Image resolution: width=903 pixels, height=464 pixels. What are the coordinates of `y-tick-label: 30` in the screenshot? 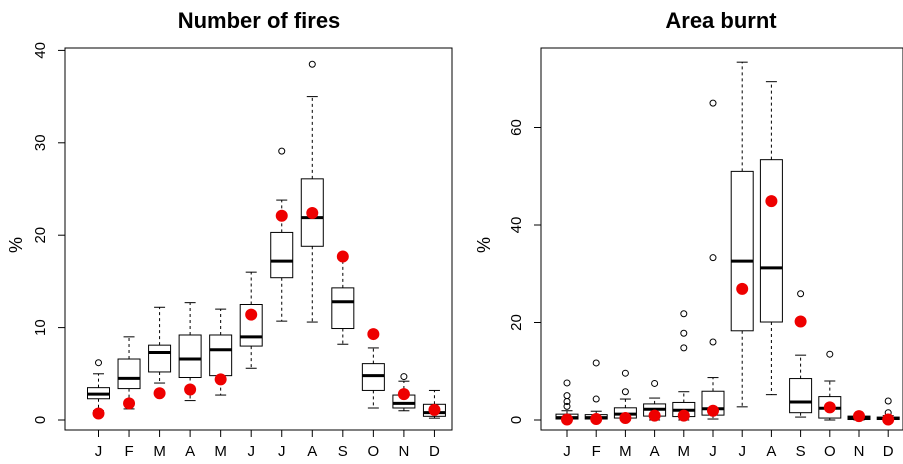 It's located at (40, 142).